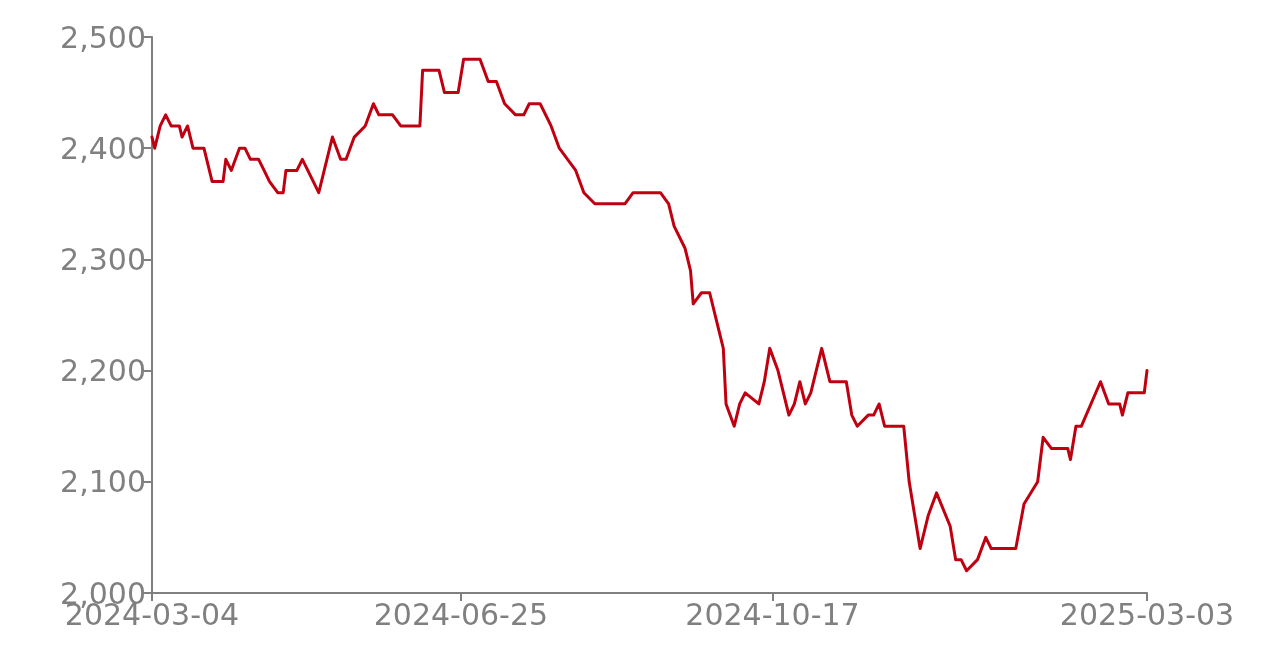  Describe the element at coordinates (103, 259) in the screenshot. I see `y-tick-label: 2,300` at that location.